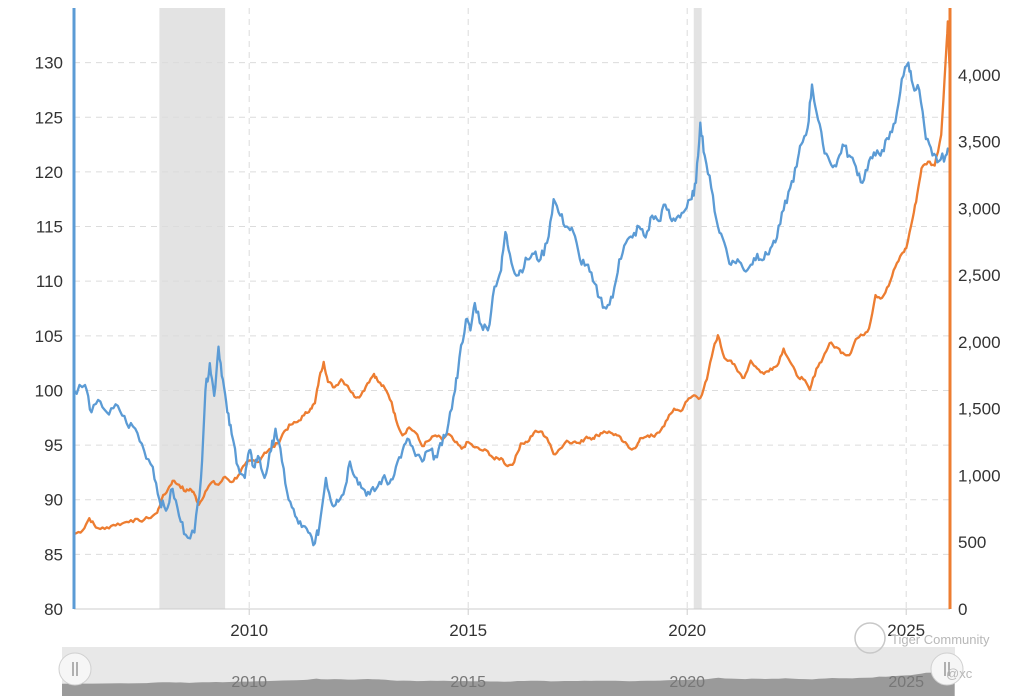  Describe the element at coordinates (49, 172) in the screenshot. I see `left-tick-label: 120` at that location.